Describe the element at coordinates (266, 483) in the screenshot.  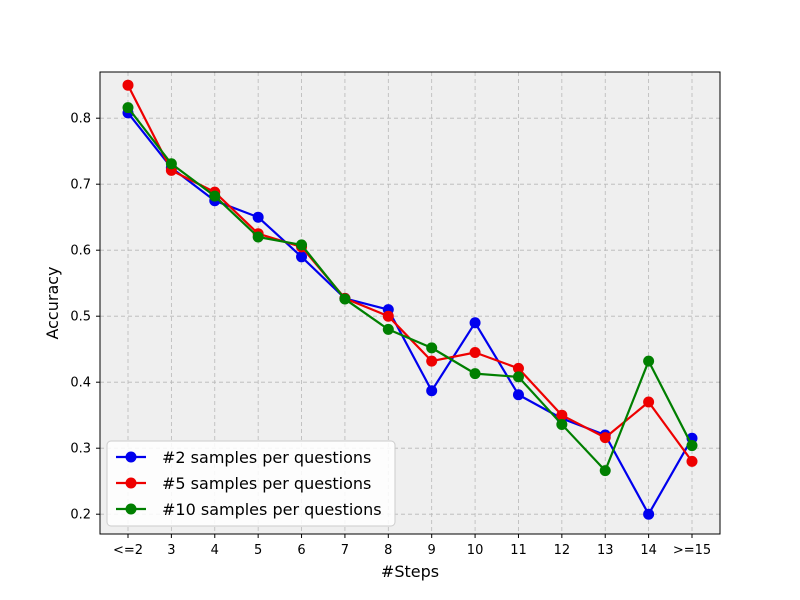
I see `legend-label: #5 samples per questions` at that location.